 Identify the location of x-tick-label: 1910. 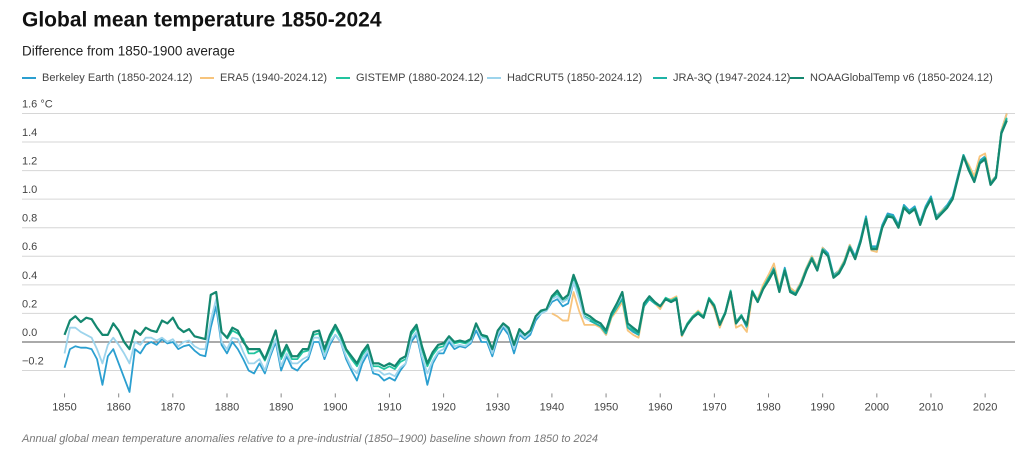
(389, 407).